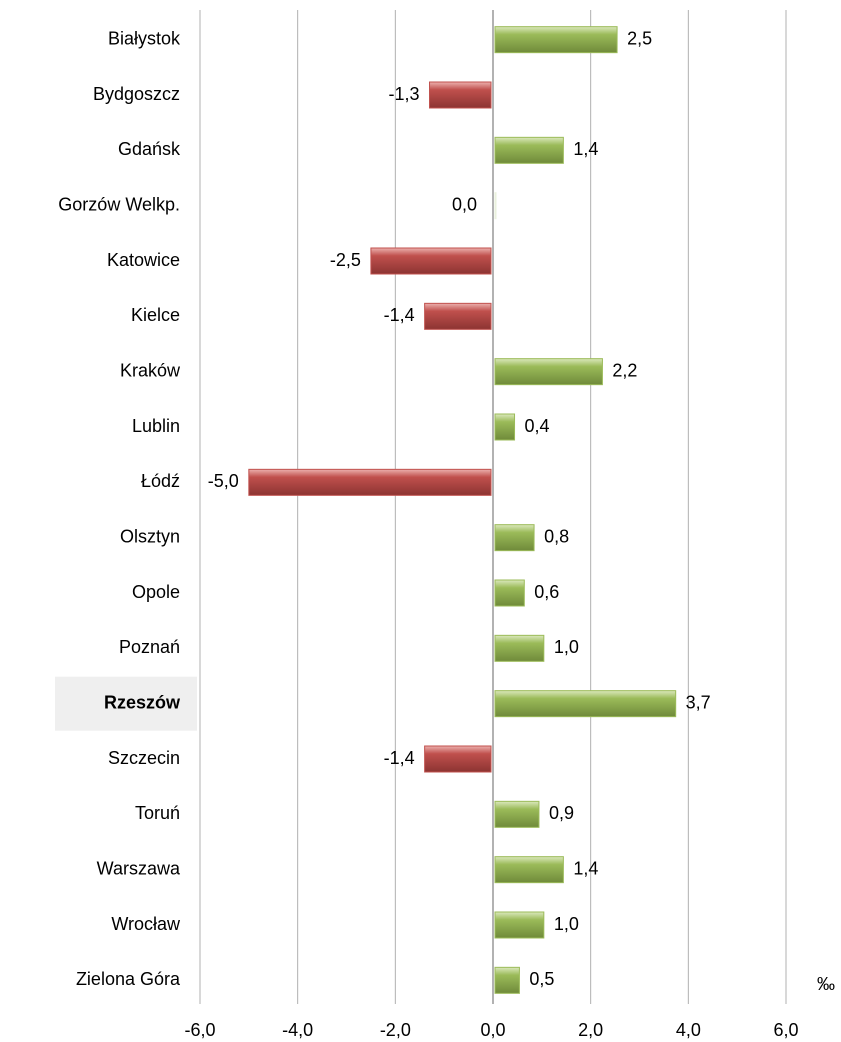 This screenshot has width=841, height=1042. What do you see at coordinates (395, 1030) in the screenshot?
I see `x-tick-label: -2,0` at bounding box center [395, 1030].